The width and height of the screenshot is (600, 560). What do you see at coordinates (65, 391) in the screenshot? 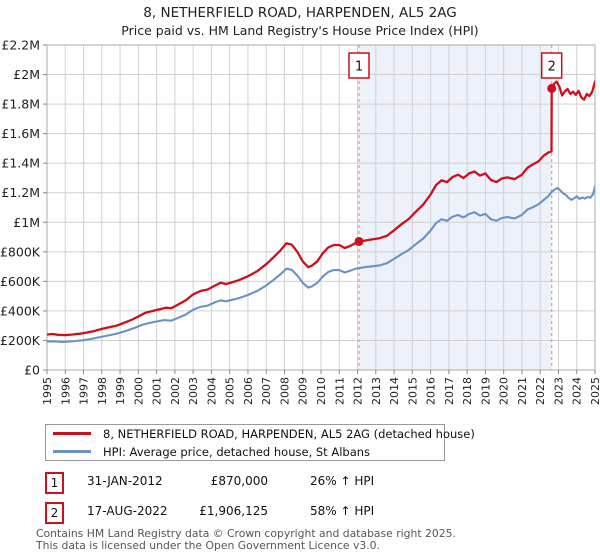
I see `x-axis-label: 1996` at bounding box center [65, 391].